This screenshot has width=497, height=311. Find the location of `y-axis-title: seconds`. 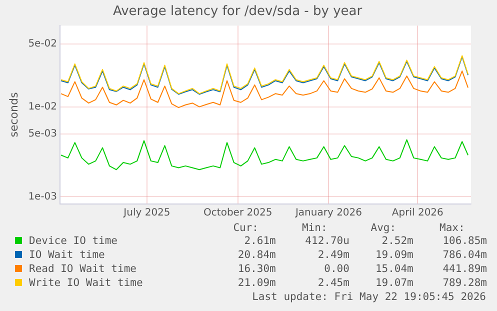

y-axis-title: seconds is located at coordinates (13, 115).